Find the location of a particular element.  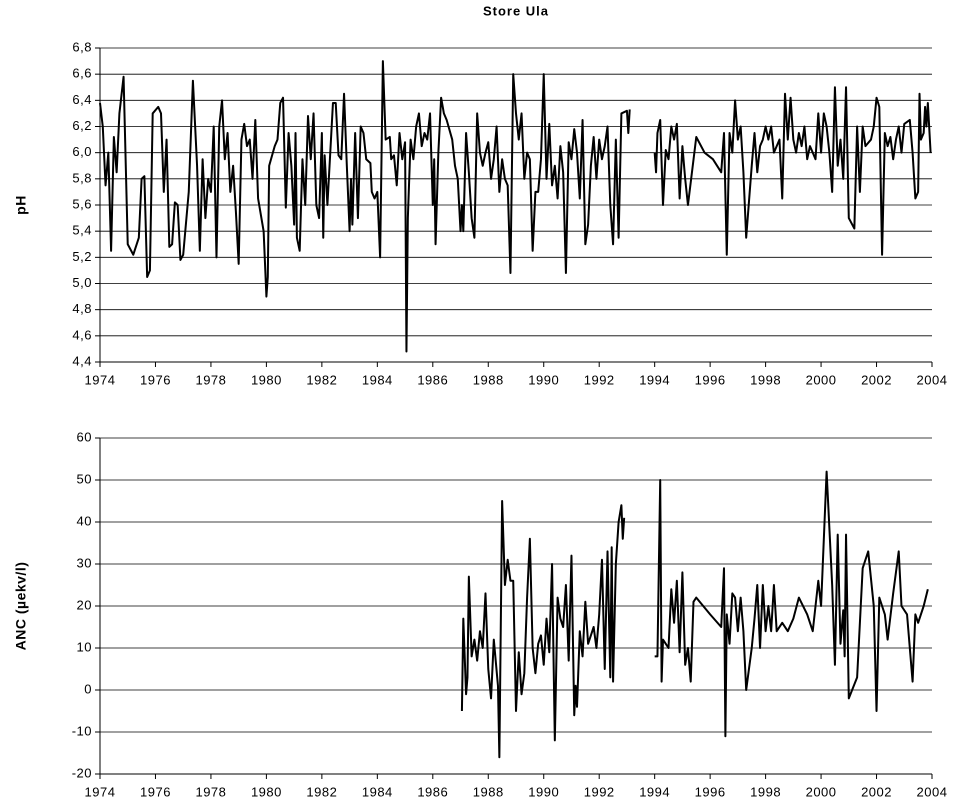

y-tick-label: 5,4 is located at coordinates (82, 230).